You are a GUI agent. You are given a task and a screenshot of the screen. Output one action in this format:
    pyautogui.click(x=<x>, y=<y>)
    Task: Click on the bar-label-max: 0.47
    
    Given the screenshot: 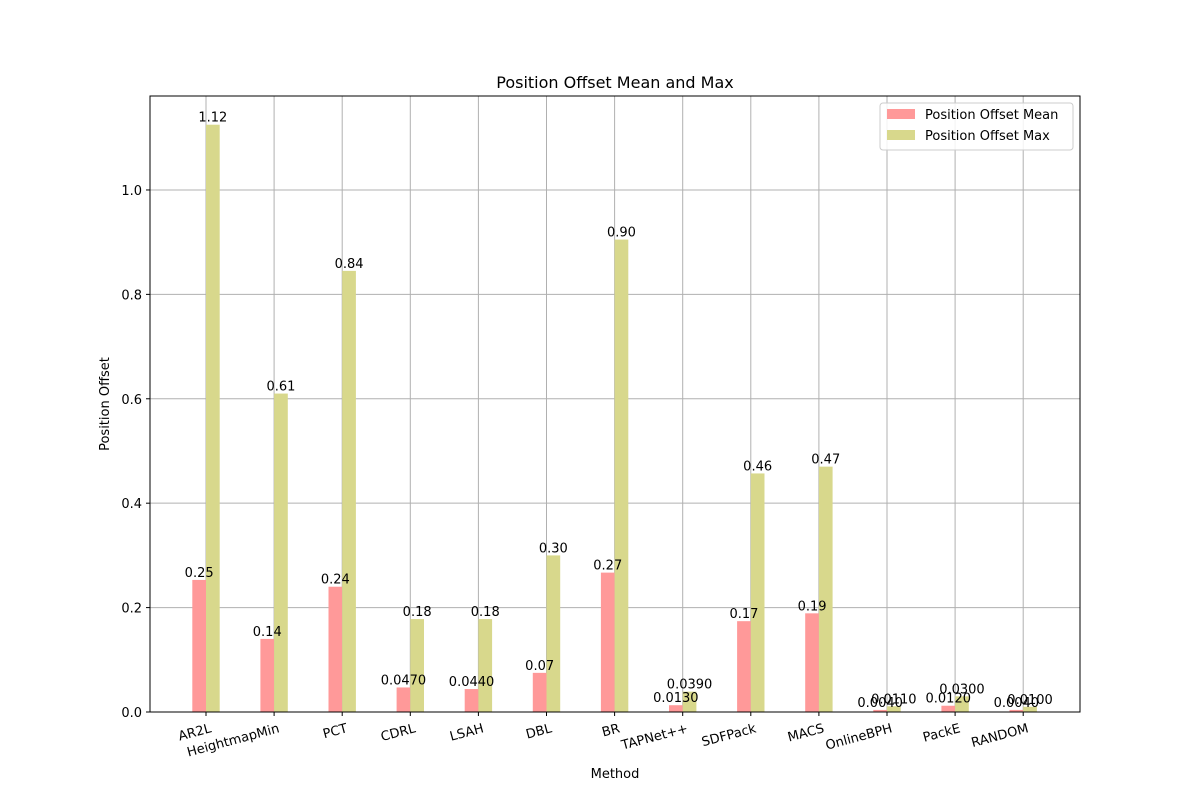 What is the action you would take?
    pyautogui.click(x=825, y=460)
    